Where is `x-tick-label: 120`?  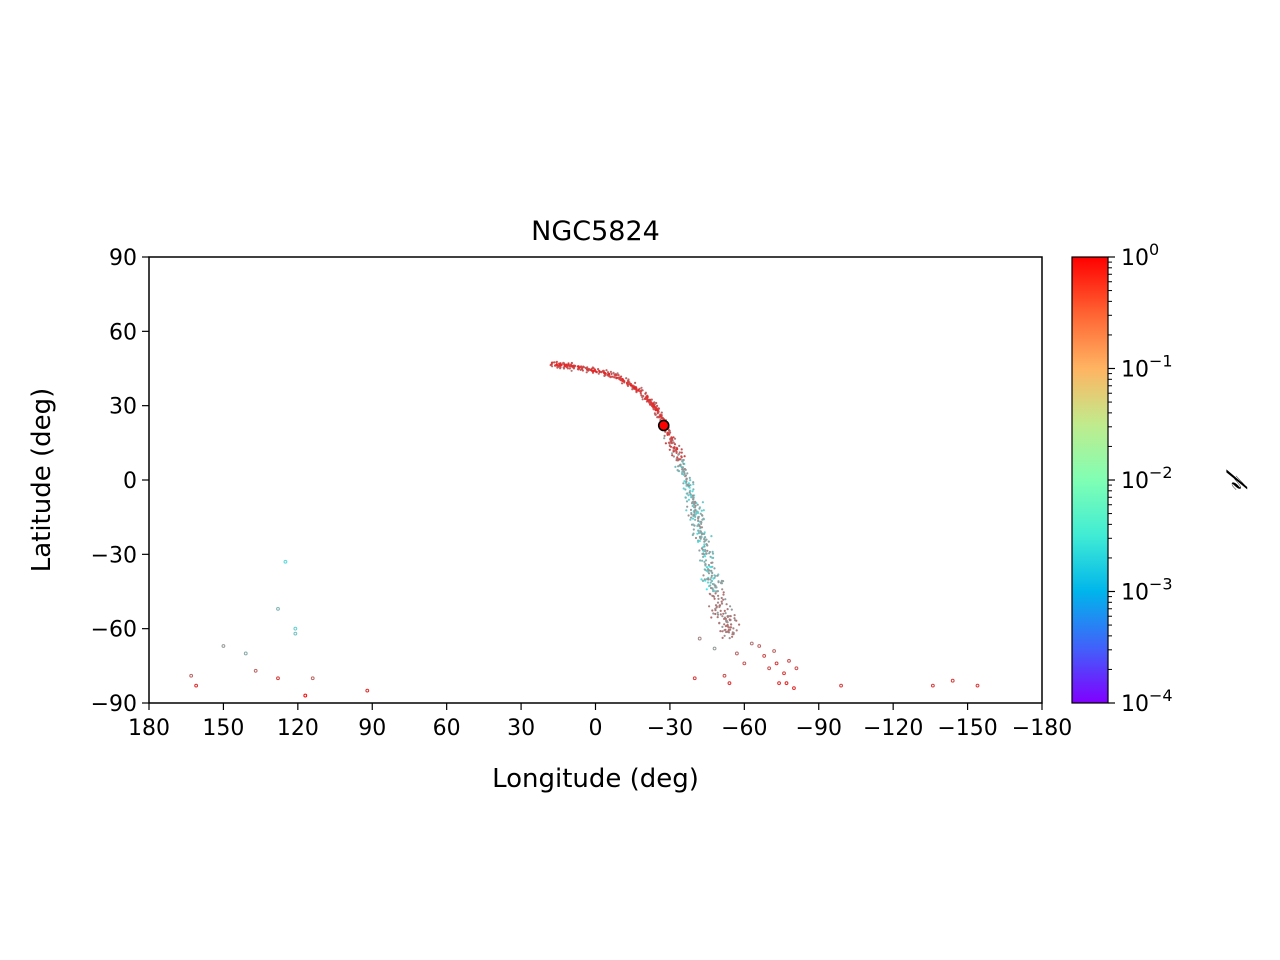
x-tick-label: 120 is located at coordinates (298, 728).